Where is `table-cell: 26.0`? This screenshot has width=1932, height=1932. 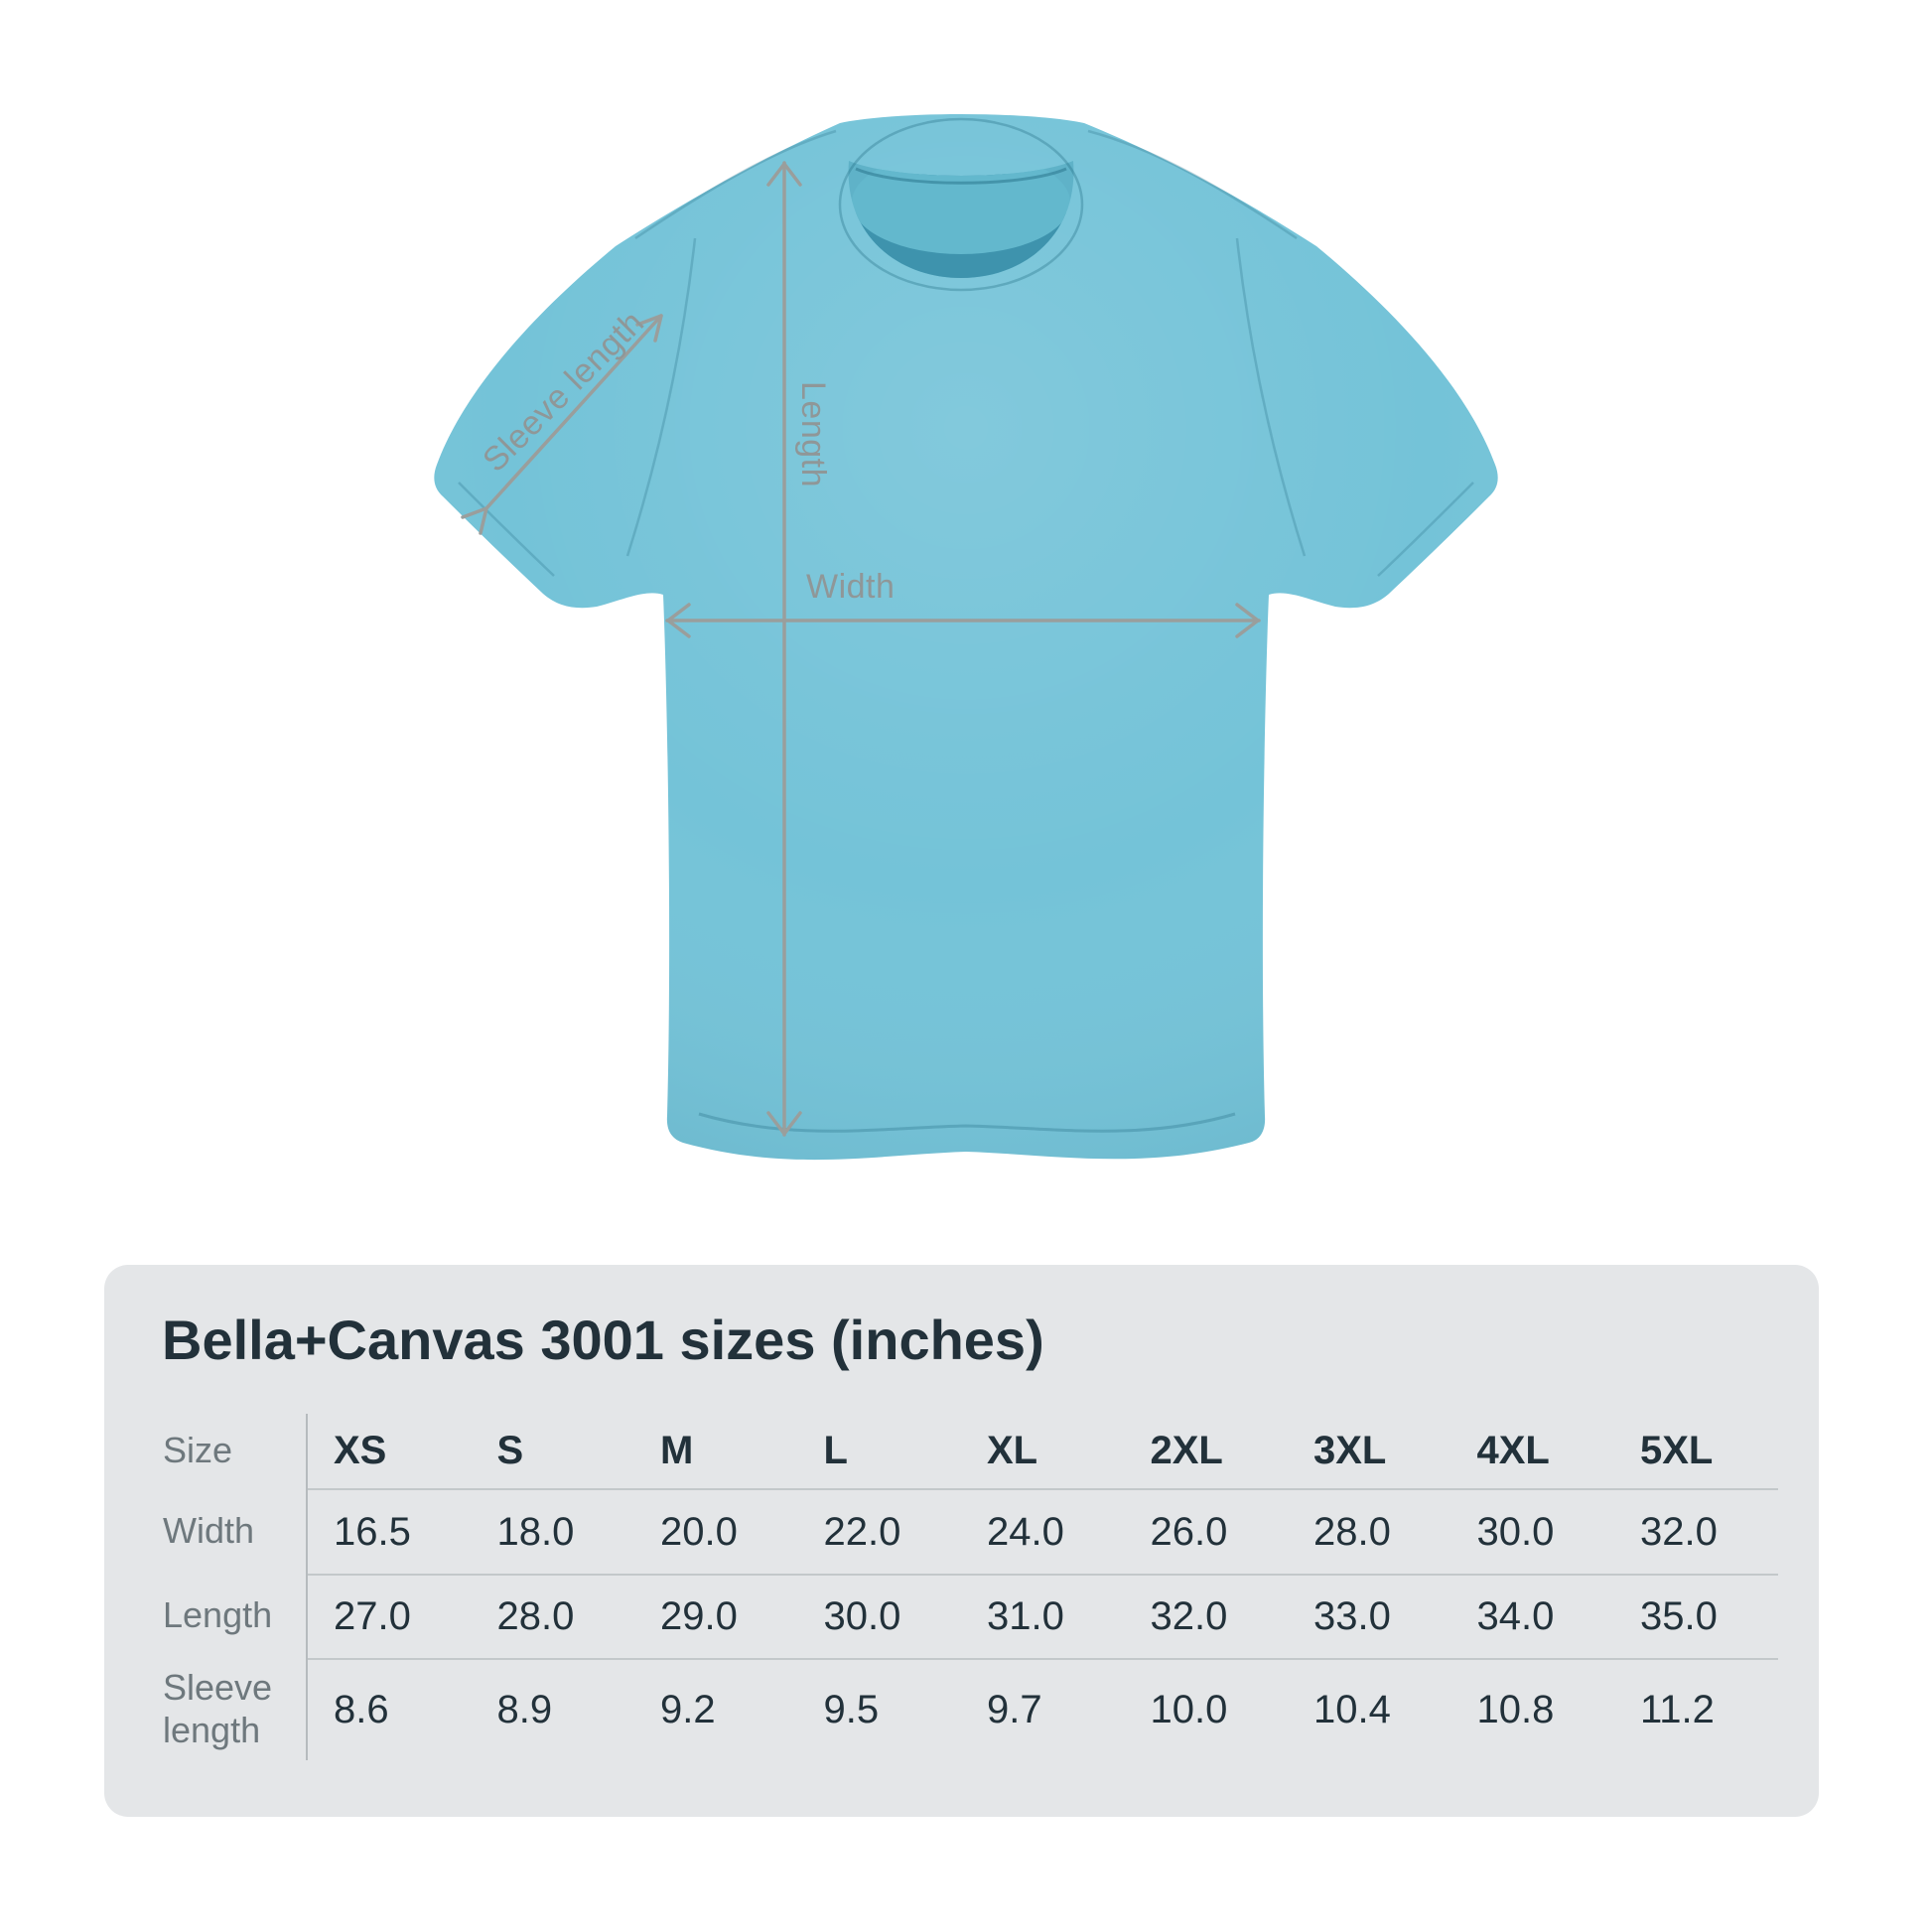 table-cell: 26.0 is located at coordinates (1206, 1531).